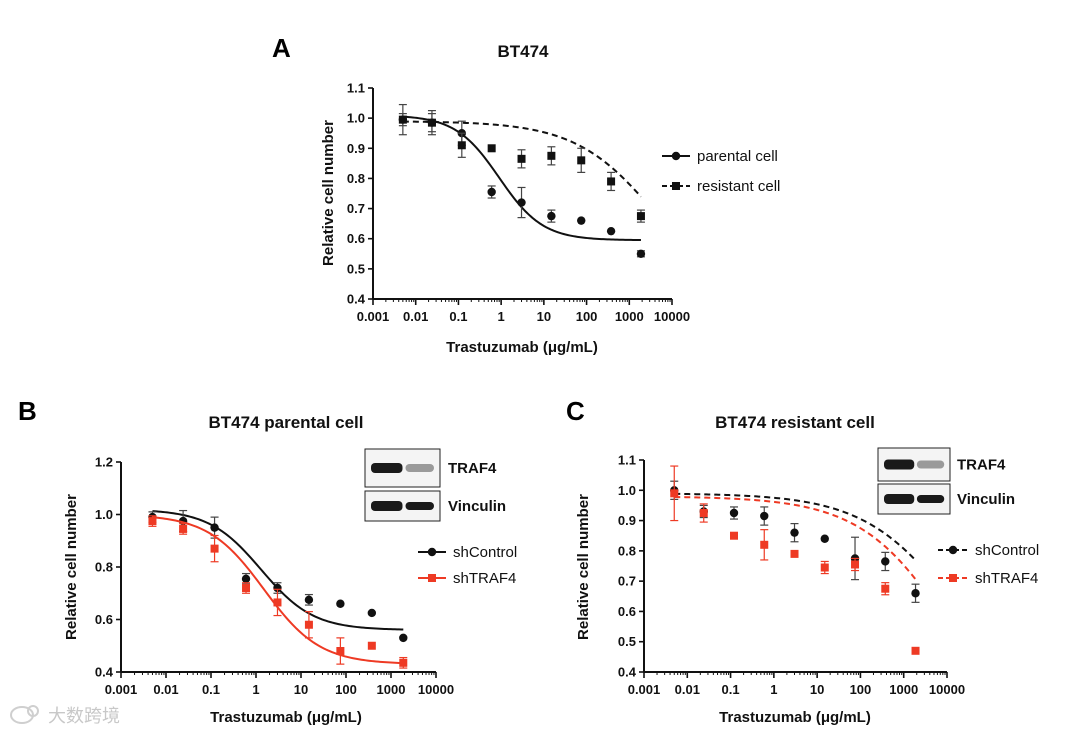 This screenshot has width=1080, height=739. Describe the element at coordinates (627, 460) in the screenshot. I see `y-tick-label: 1.1` at that location.